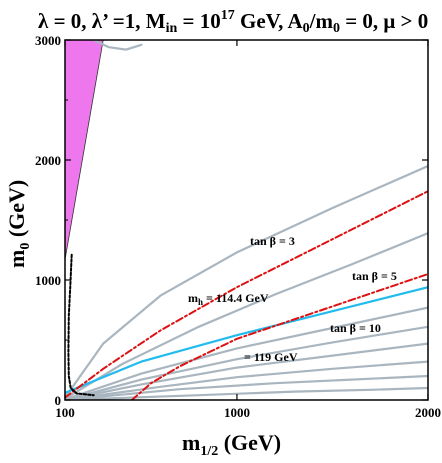 Image resolution: width=442 pixels, height=463 pixels. Describe the element at coordinates (271, 357) in the screenshot. I see `annotation-mh-119: = 119 GeV` at that location.